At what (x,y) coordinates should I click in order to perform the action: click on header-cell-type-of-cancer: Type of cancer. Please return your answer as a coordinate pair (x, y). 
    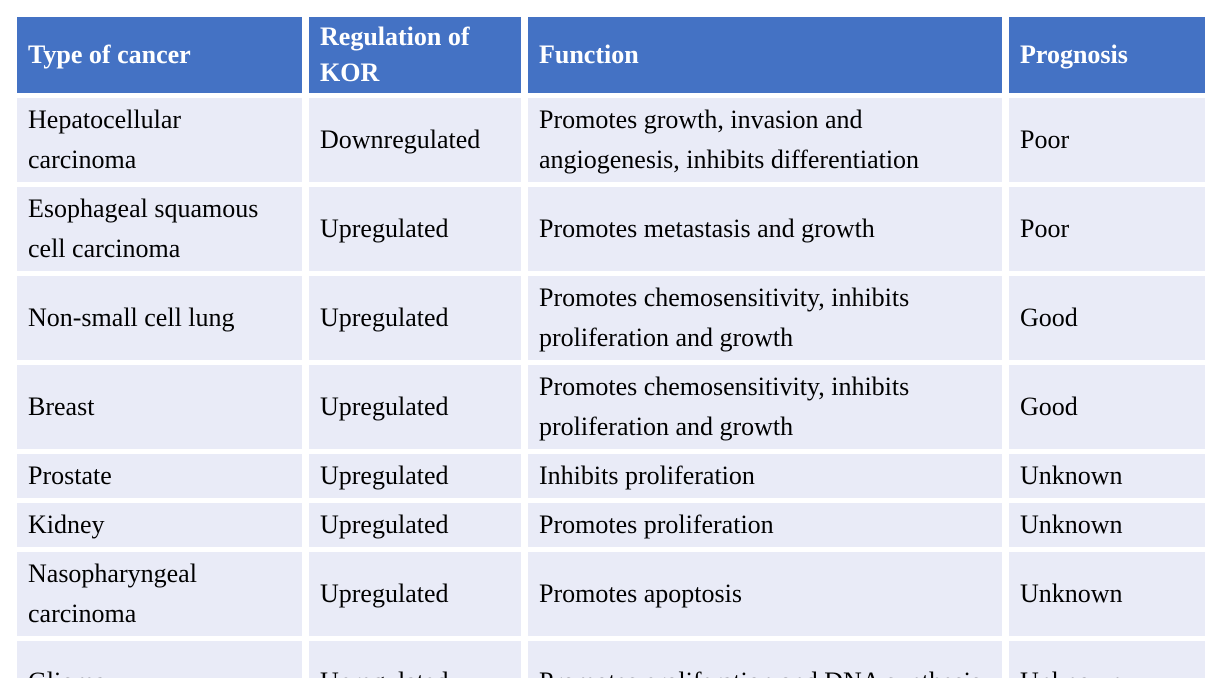
    Looking at the image, I should click on (159, 55).